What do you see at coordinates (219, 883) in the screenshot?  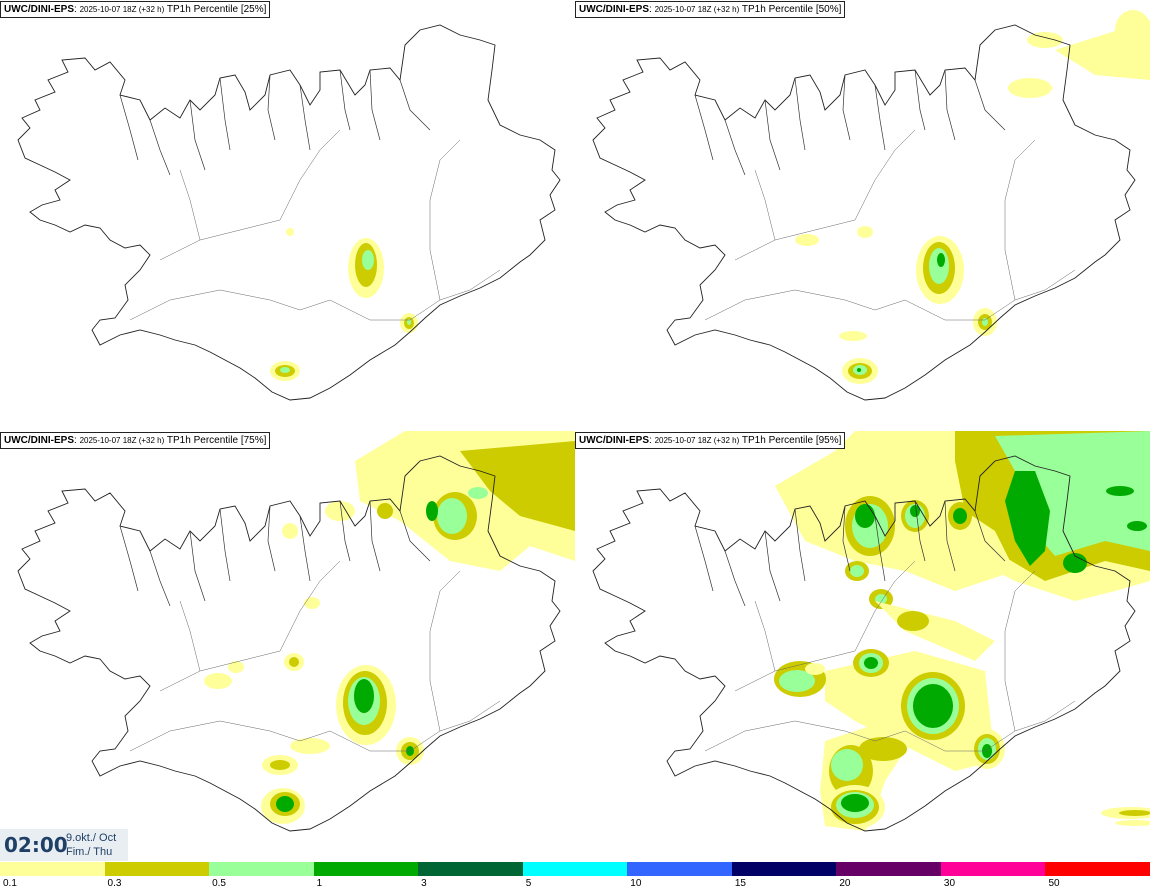 I see `color-bar-label: 0.5` at bounding box center [219, 883].